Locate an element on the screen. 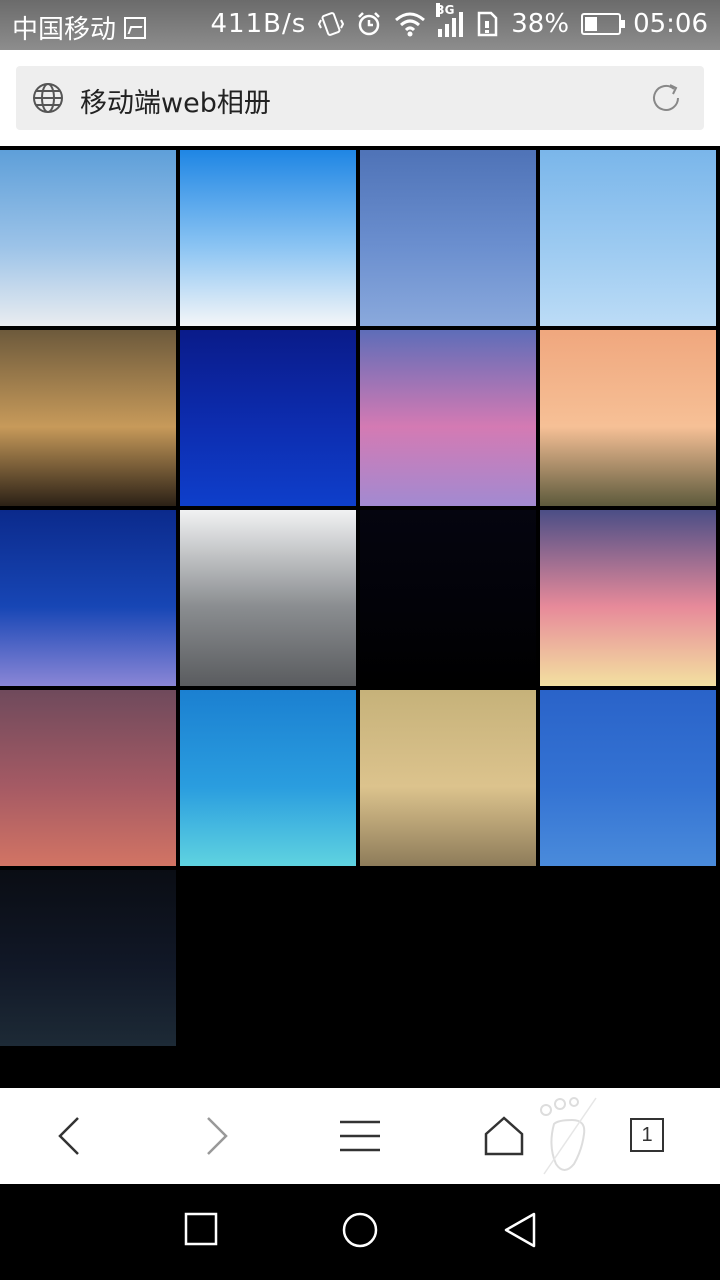 The width and height of the screenshot is (720, 1280). home-circle-icon is located at coordinates (360, 1230).